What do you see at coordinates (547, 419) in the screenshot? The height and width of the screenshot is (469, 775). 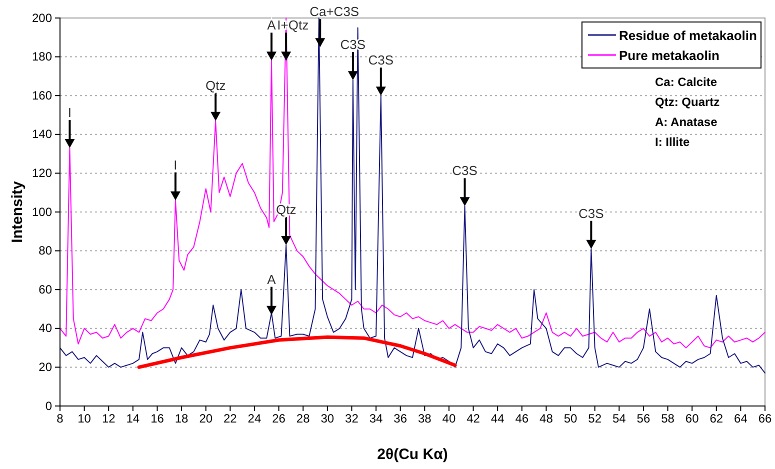 I see `x-tick-label: 48` at bounding box center [547, 419].